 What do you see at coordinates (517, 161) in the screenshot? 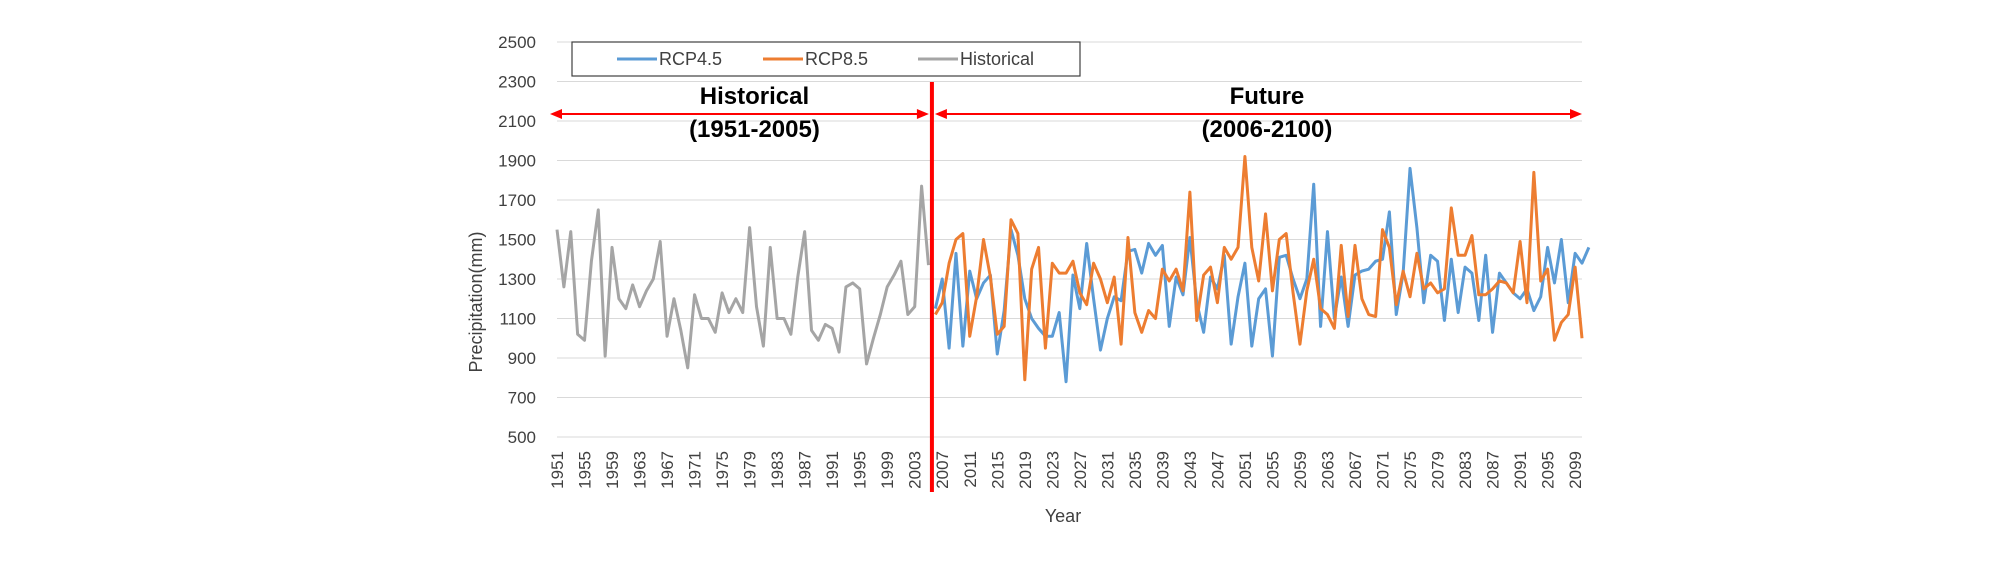
I see `y-tick-label: 1900` at bounding box center [517, 161].